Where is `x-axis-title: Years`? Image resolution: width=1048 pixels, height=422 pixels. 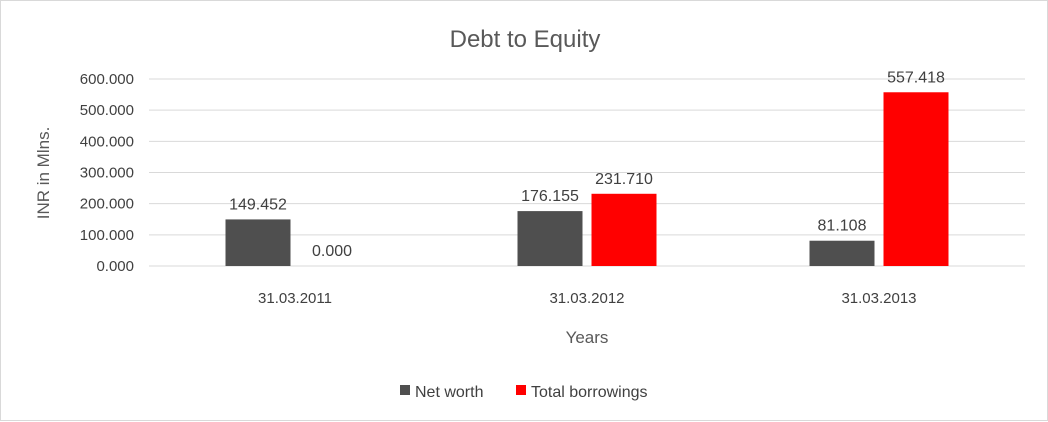
x-axis-title: Years is located at coordinates (587, 337).